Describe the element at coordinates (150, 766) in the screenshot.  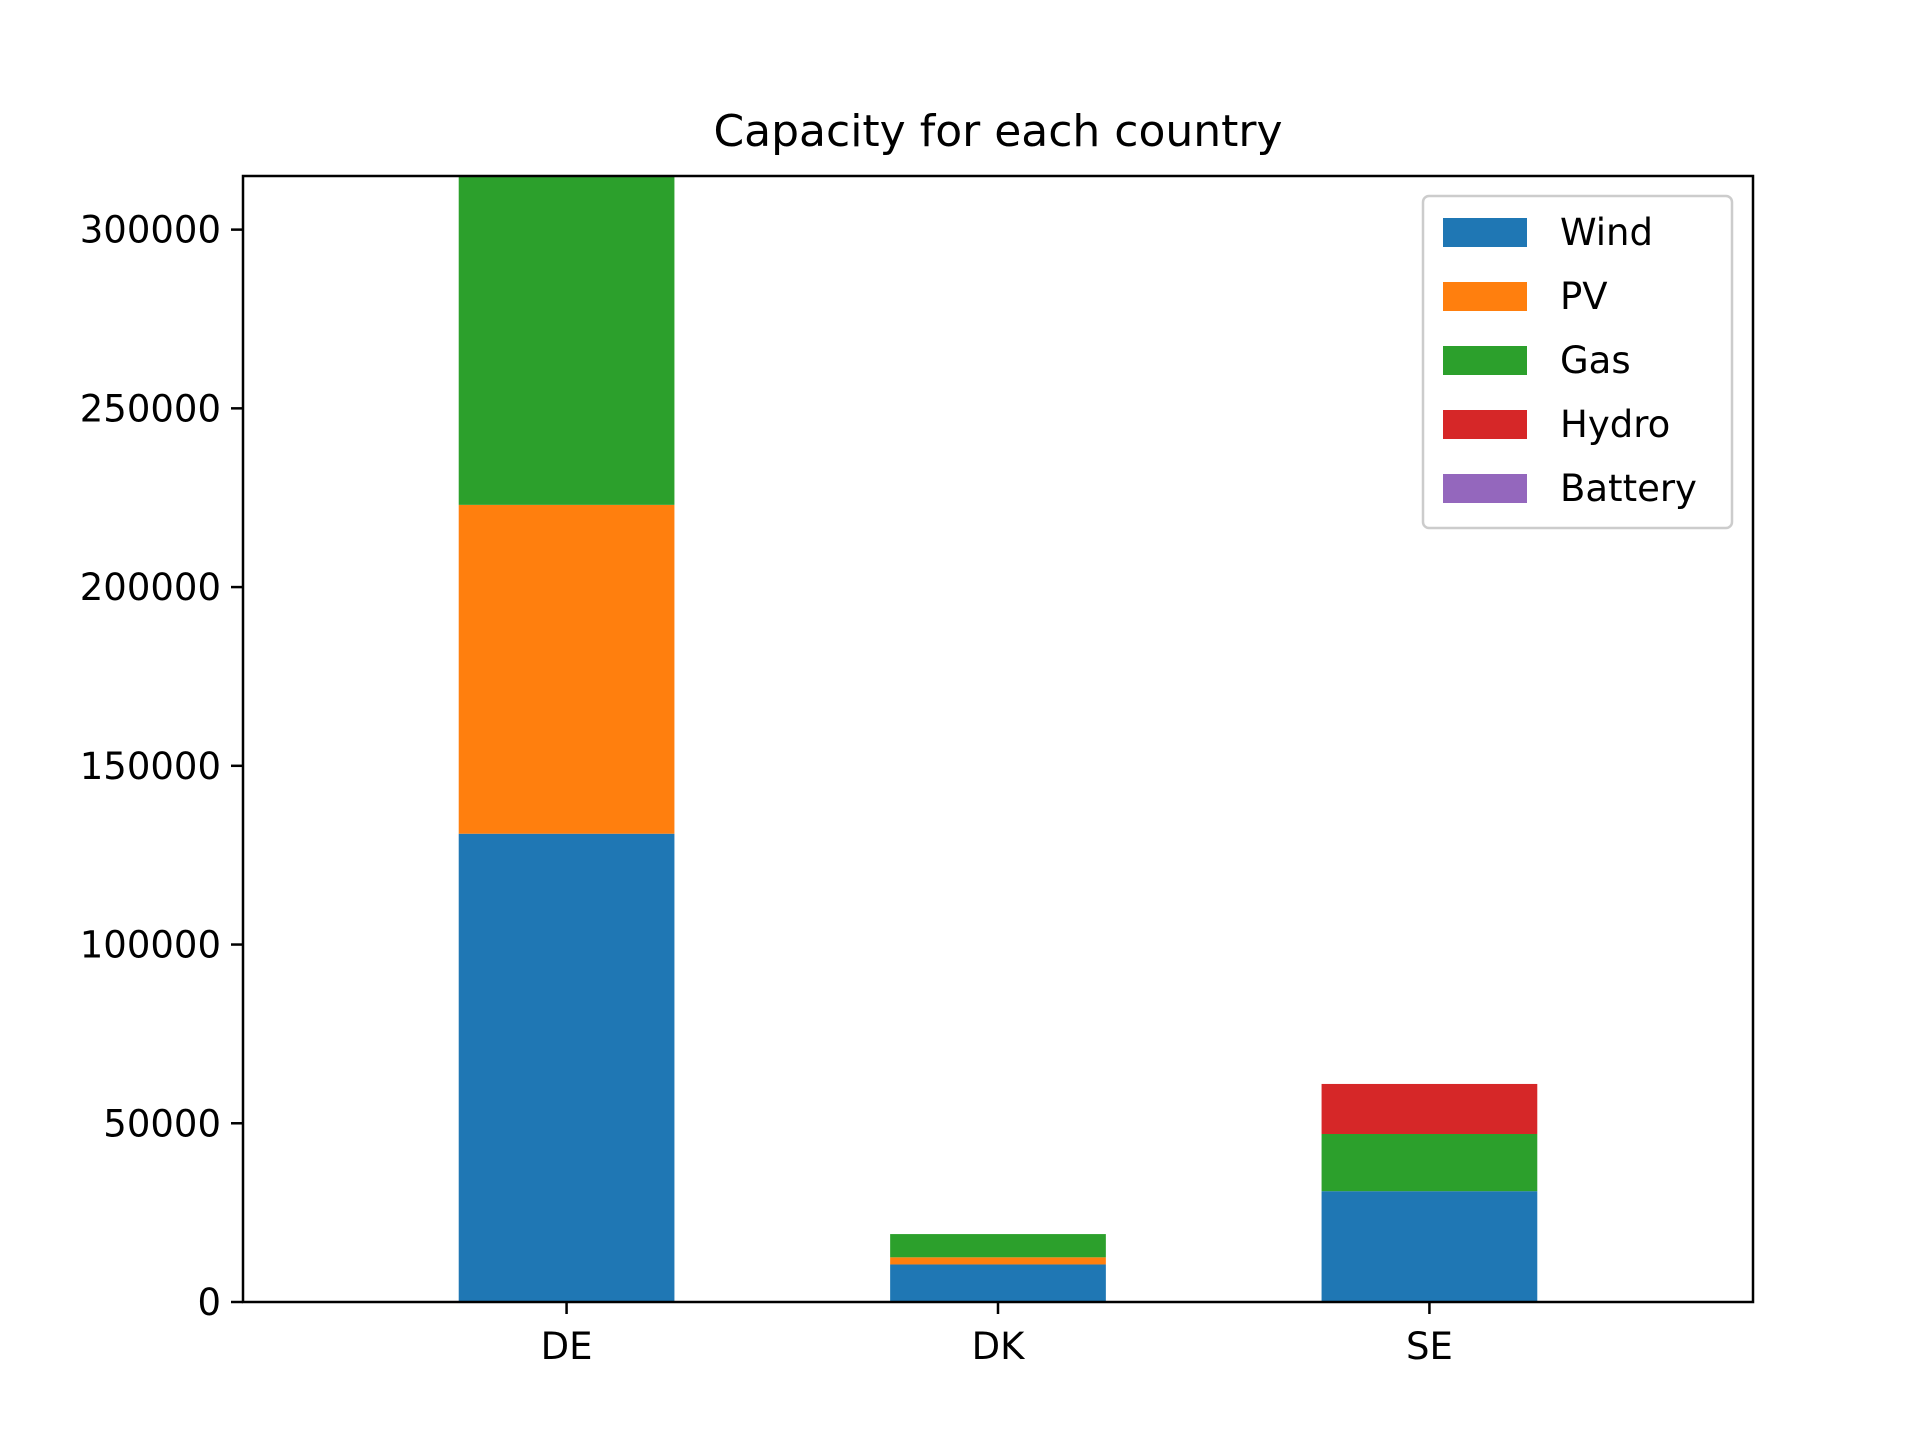
I see `y-tick-label: 150000` at that location.